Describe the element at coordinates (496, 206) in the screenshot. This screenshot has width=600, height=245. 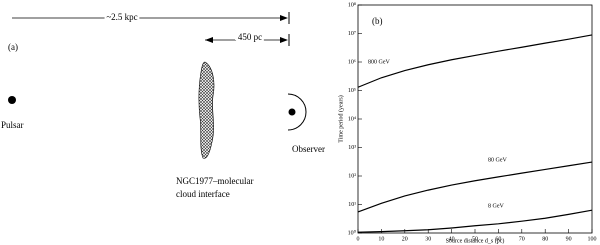
I see `series-label: 8 GeV` at that location.